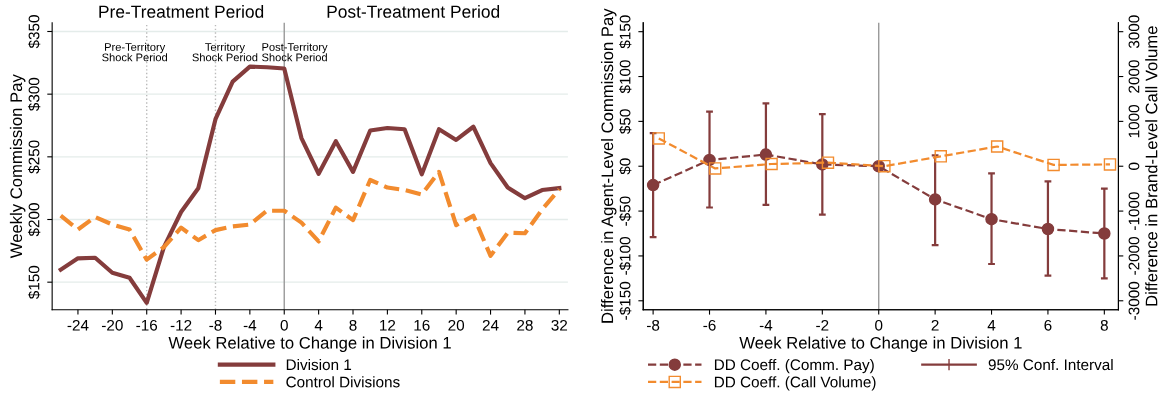 This screenshot has width=1159, height=413. Describe the element at coordinates (34, 220) in the screenshot. I see `y-tick-label: $200` at that location.